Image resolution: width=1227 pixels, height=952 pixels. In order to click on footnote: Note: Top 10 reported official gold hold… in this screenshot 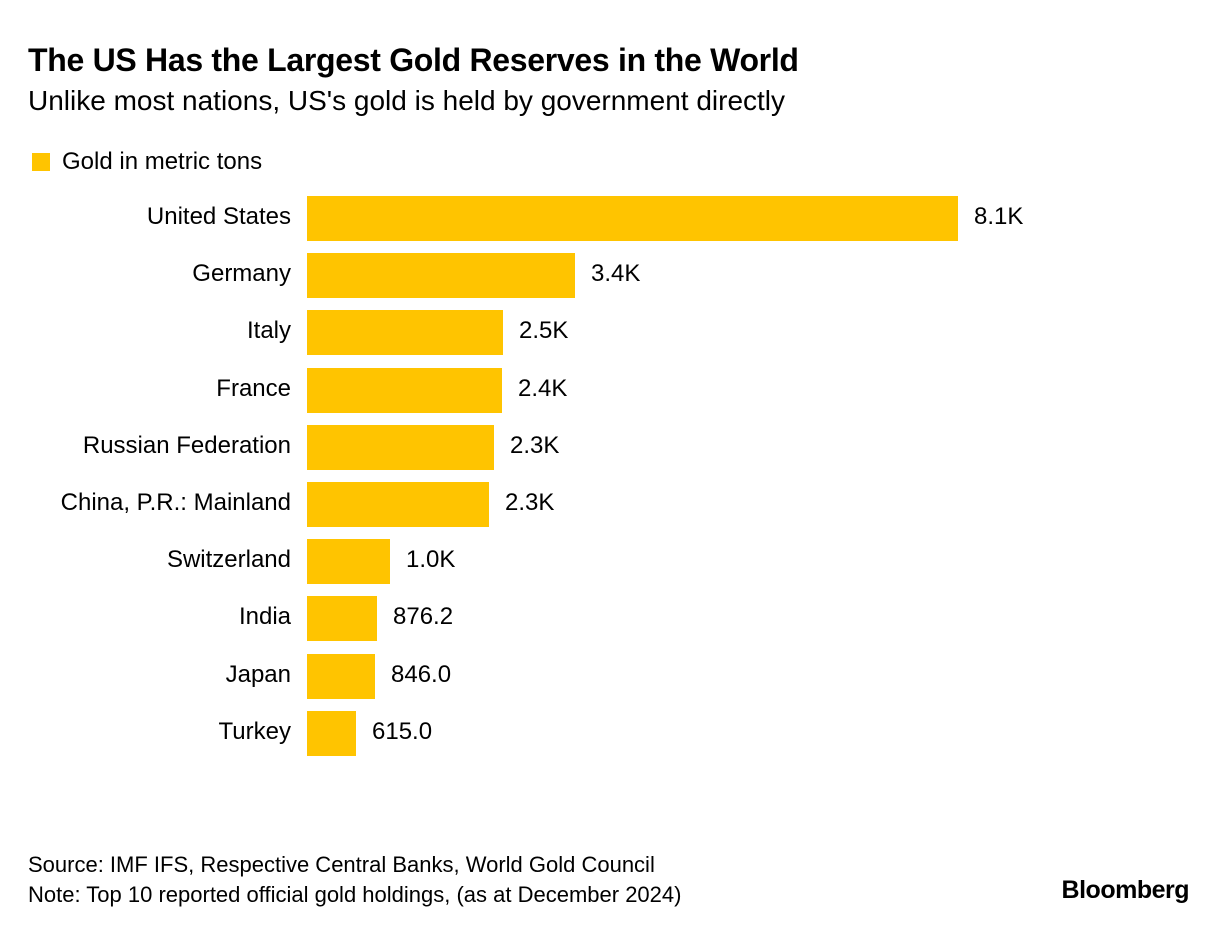, I will do `click(355, 894)`.